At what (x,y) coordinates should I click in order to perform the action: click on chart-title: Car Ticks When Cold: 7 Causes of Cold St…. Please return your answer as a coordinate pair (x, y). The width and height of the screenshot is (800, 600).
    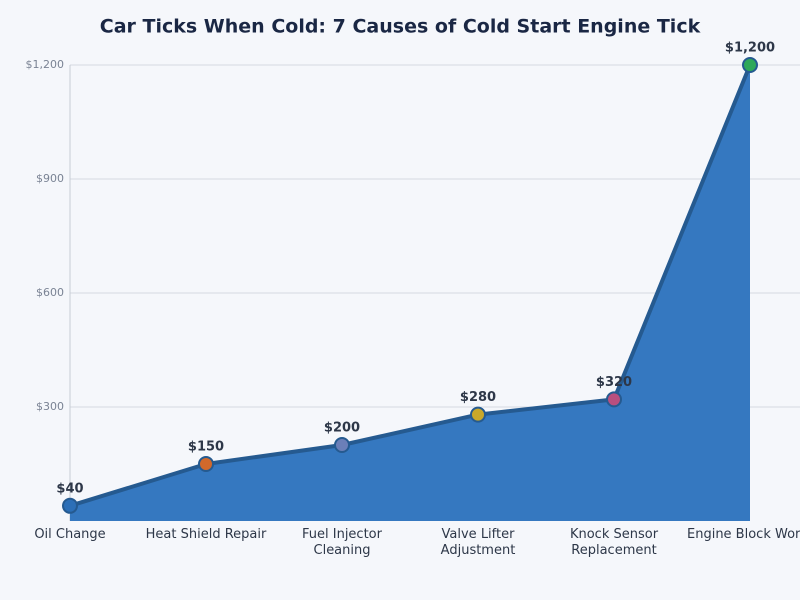
    Looking at the image, I should click on (400, 27).